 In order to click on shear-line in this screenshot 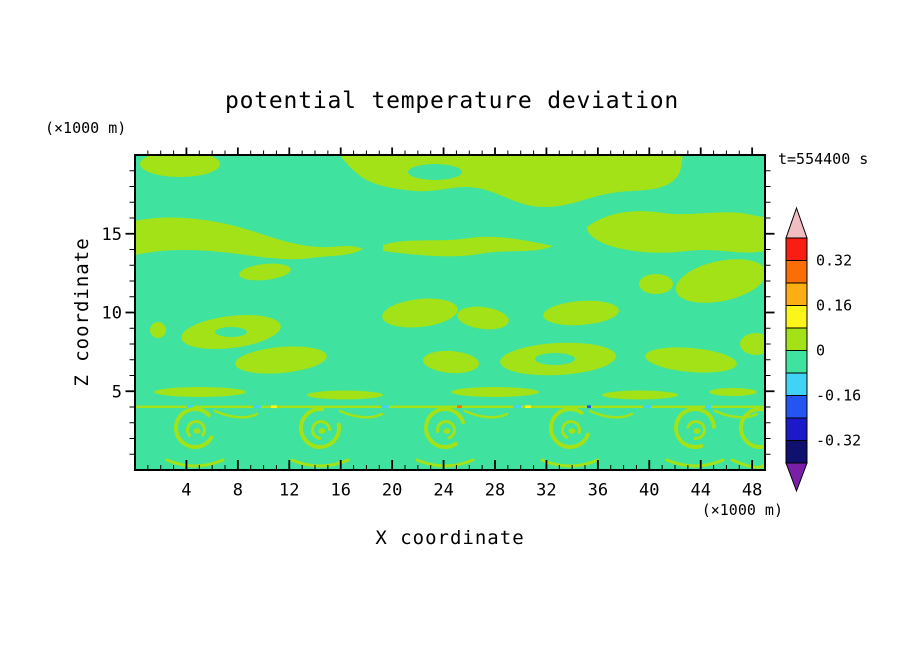, I will do `click(450, 406)`.